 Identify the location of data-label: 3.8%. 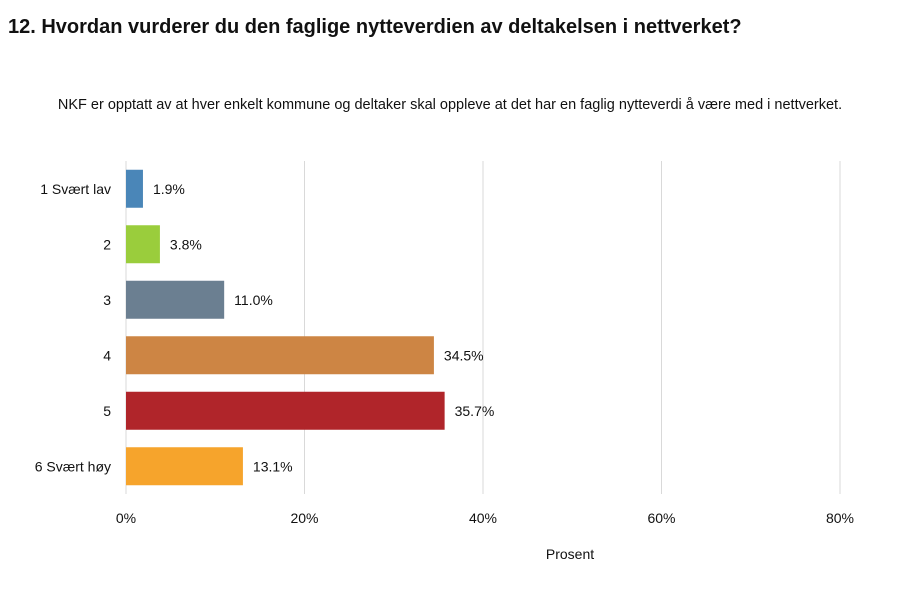
(186, 244).